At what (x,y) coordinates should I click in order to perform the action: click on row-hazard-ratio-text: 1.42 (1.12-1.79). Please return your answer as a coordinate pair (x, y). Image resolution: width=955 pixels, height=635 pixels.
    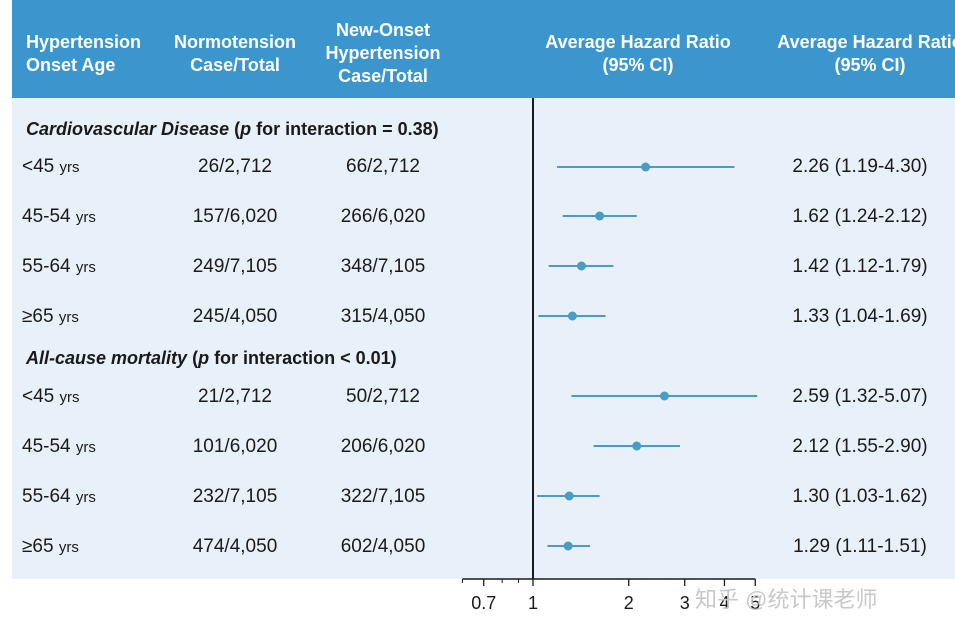
    Looking at the image, I should click on (860, 266).